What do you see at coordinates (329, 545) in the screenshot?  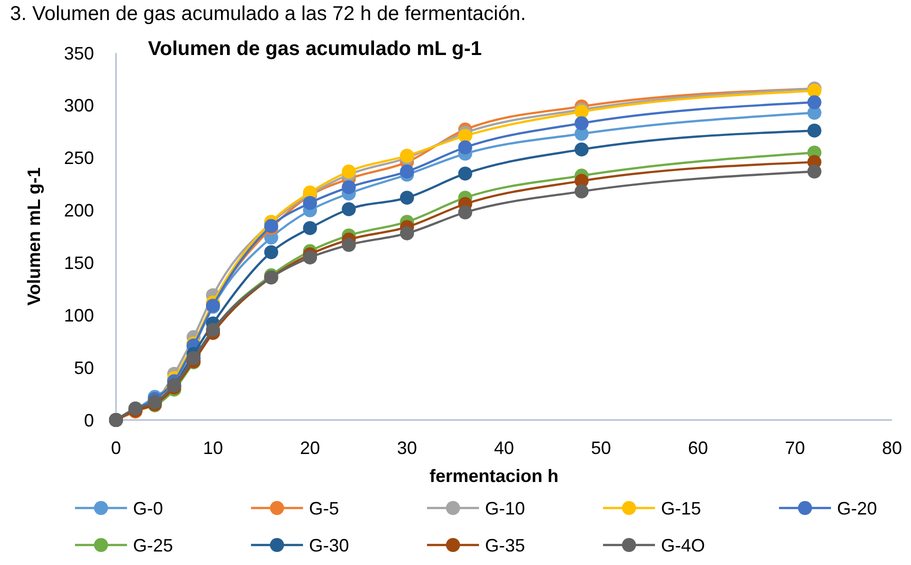 I see `legend-label: G-30` at bounding box center [329, 545].